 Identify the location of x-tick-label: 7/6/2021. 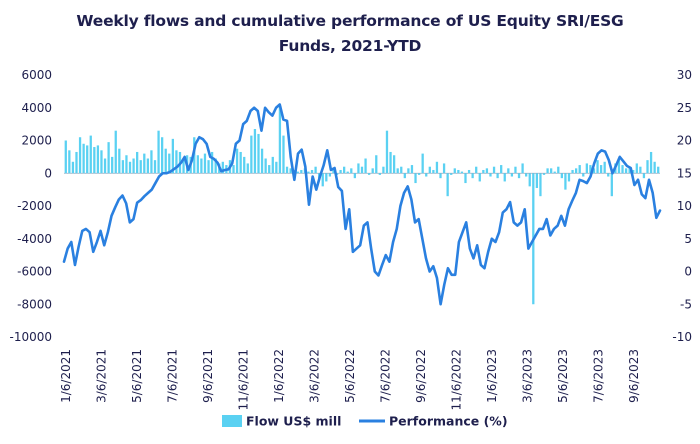
(173, 376).